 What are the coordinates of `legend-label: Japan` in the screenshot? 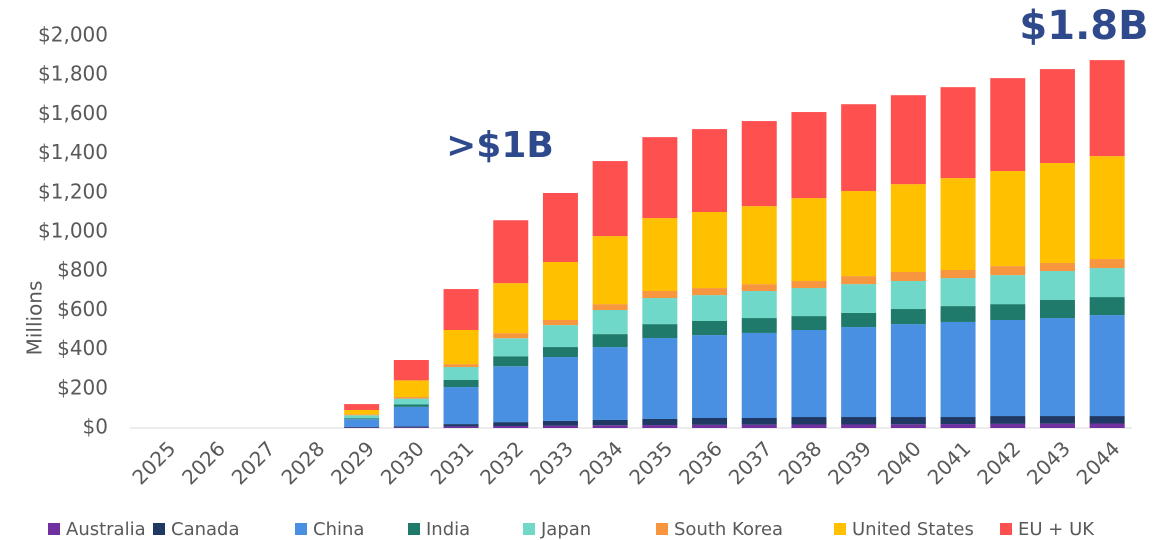 It's located at (565, 529).